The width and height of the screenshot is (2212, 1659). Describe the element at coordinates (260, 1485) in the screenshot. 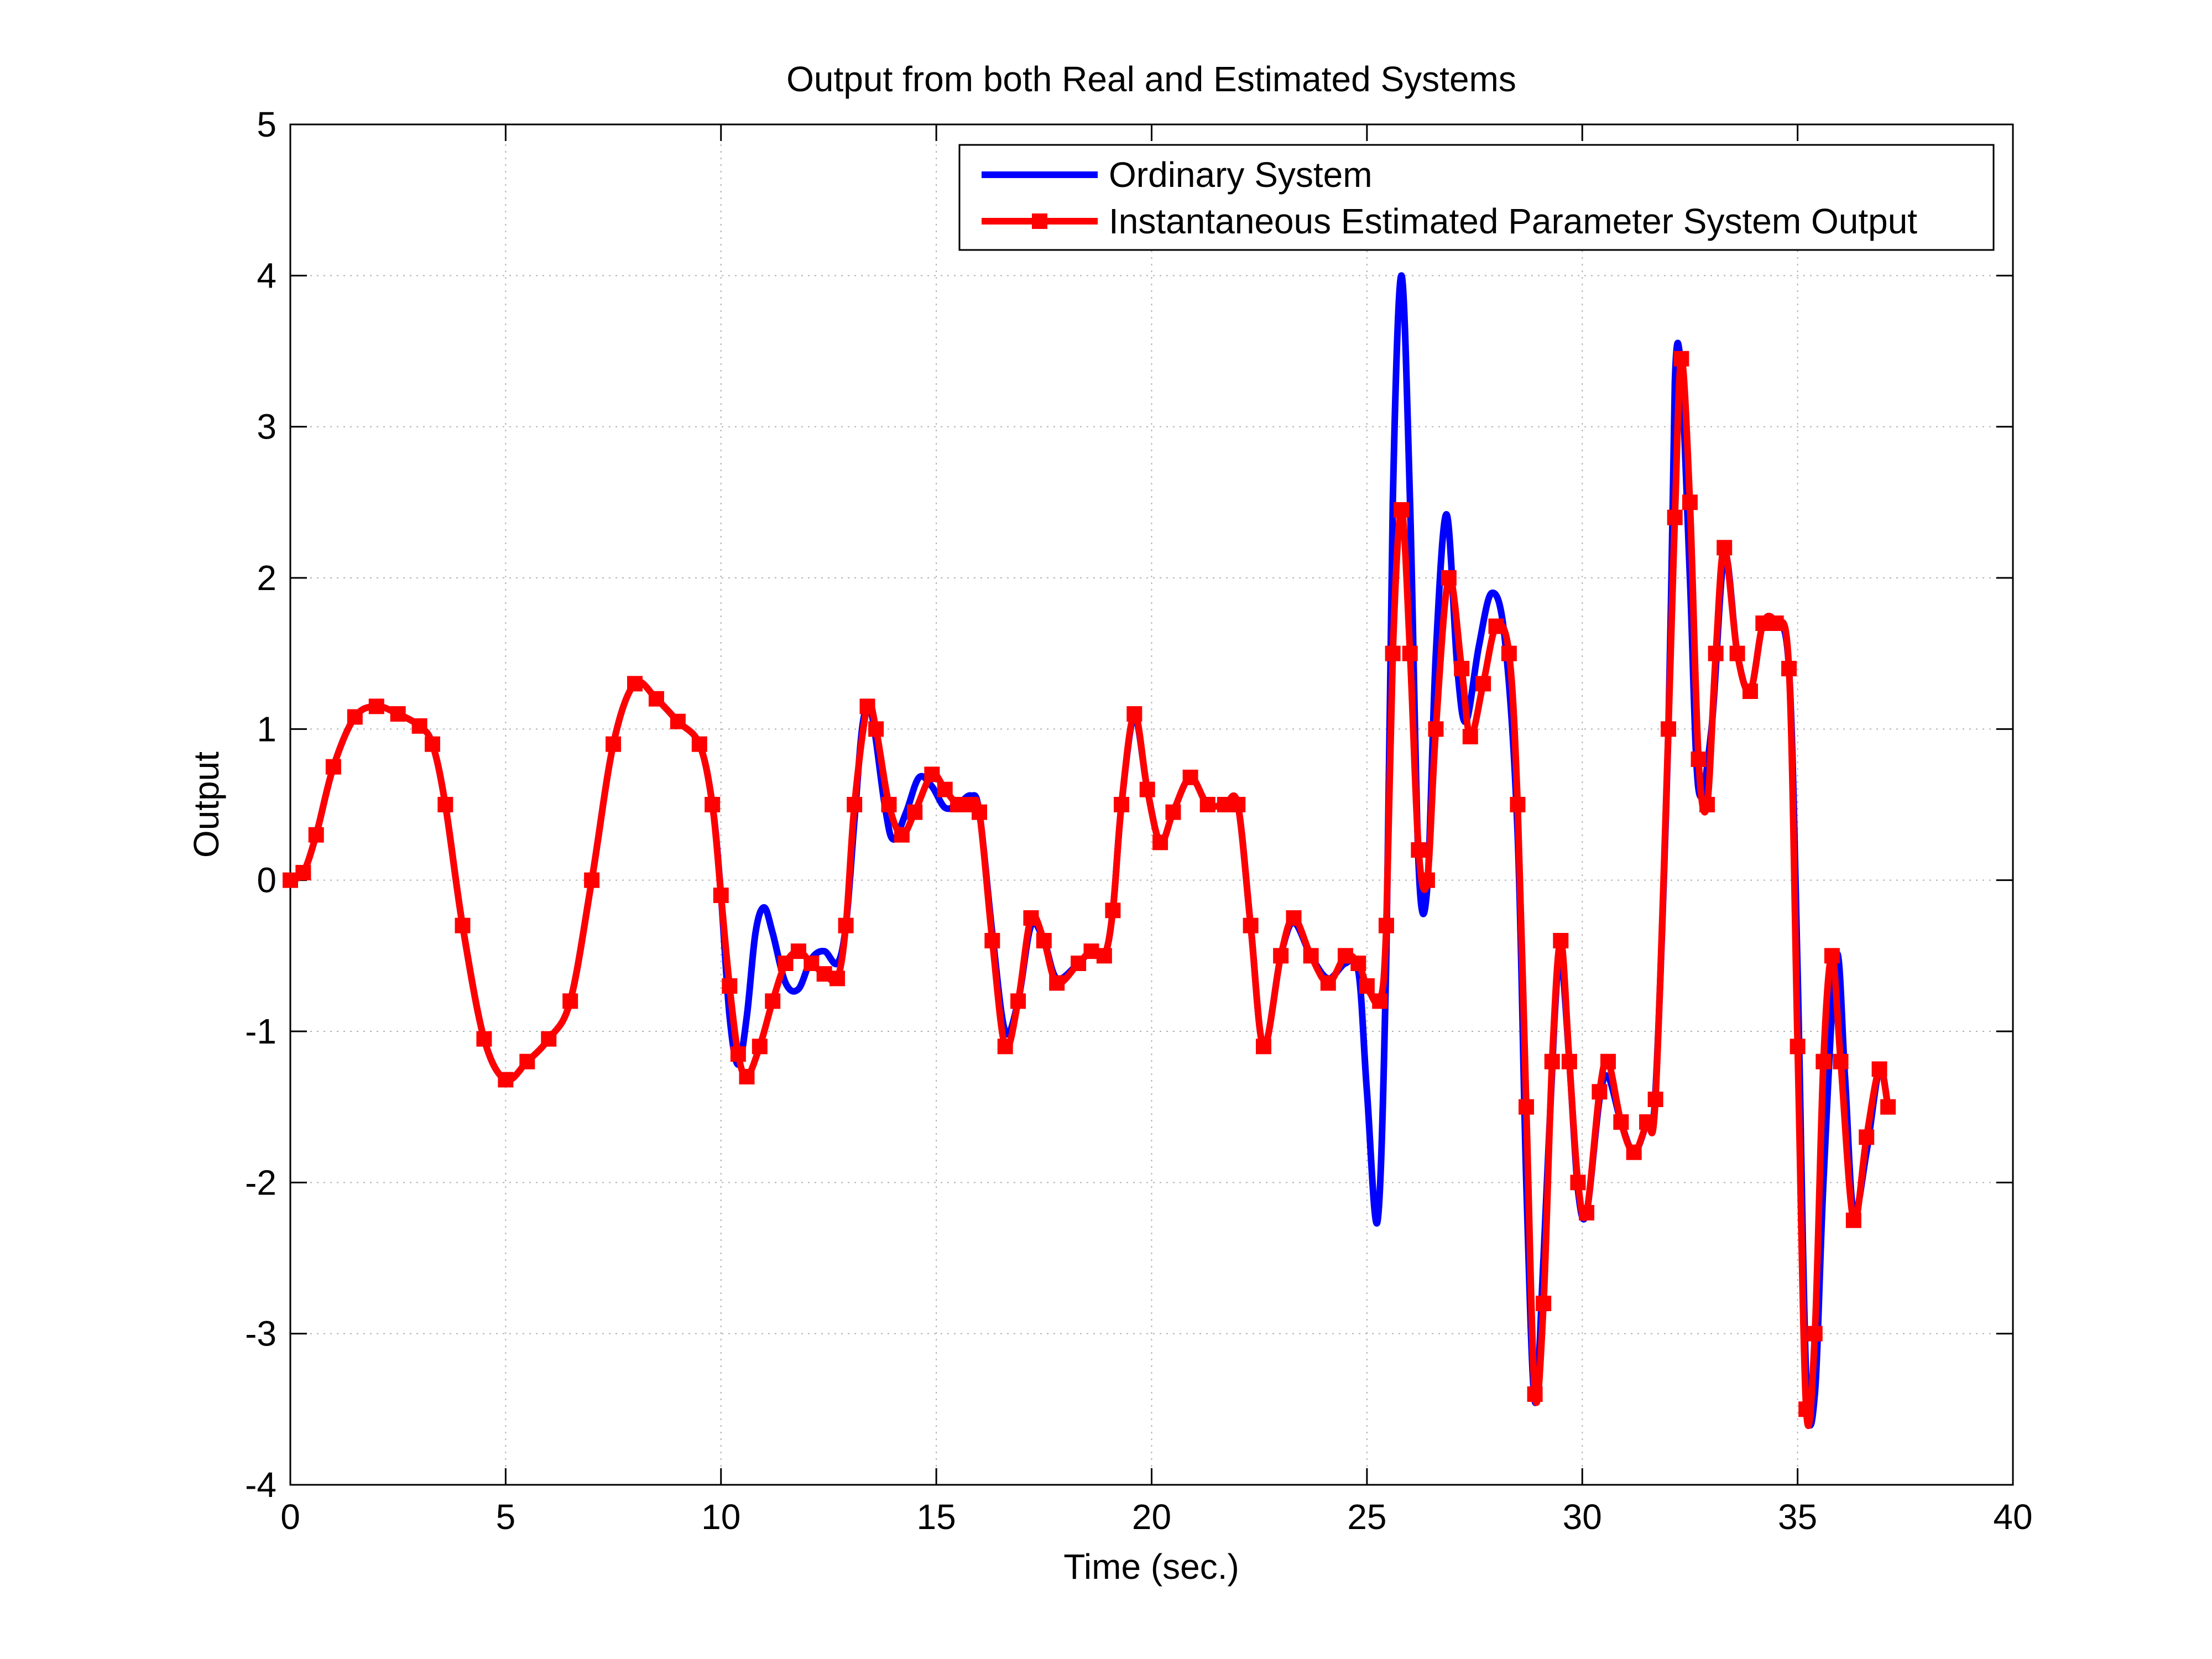

I see `y-tick-label: -4` at that location.